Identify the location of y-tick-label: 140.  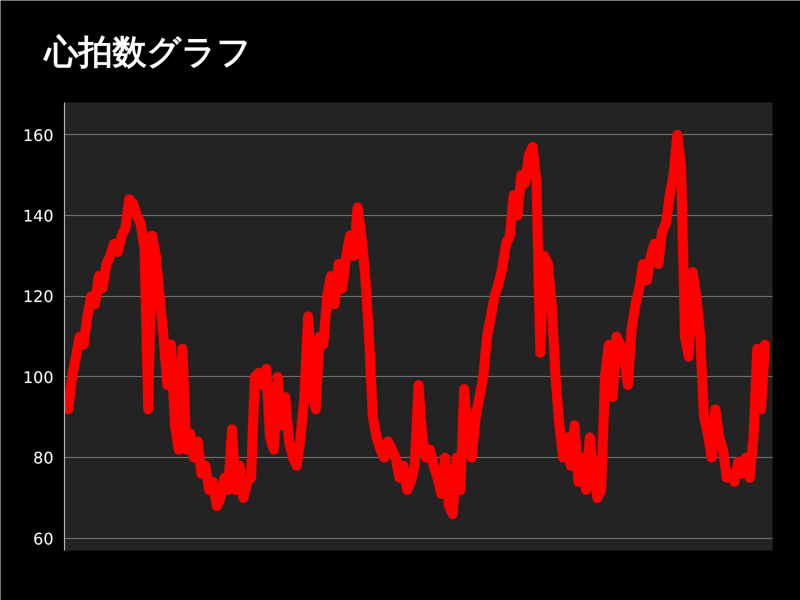
(38, 216).